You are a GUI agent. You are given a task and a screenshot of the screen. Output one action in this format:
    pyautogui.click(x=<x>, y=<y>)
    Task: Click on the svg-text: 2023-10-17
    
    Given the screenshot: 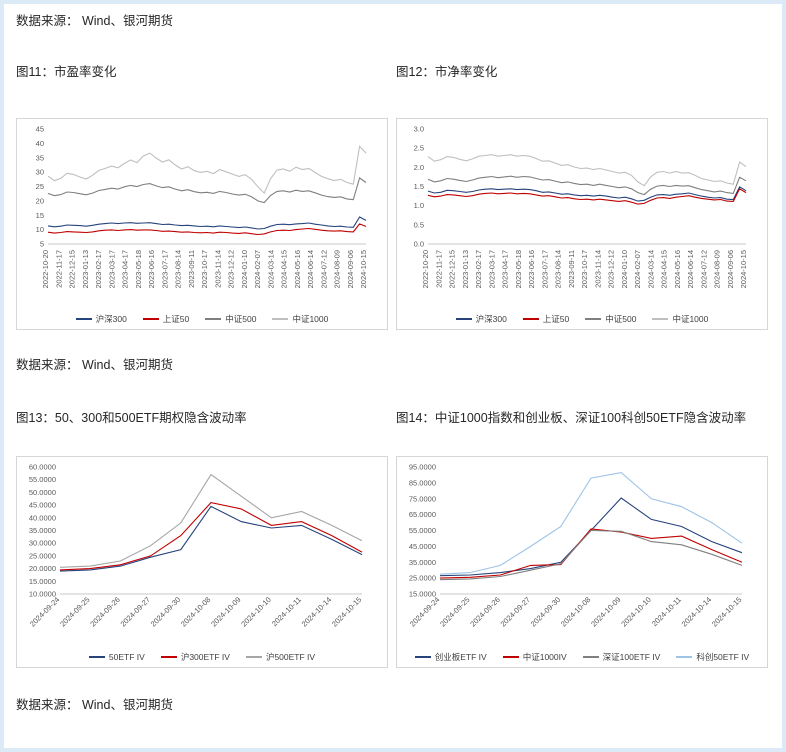 What is the action you would take?
    pyautogui.click(x=204, y=269)
    